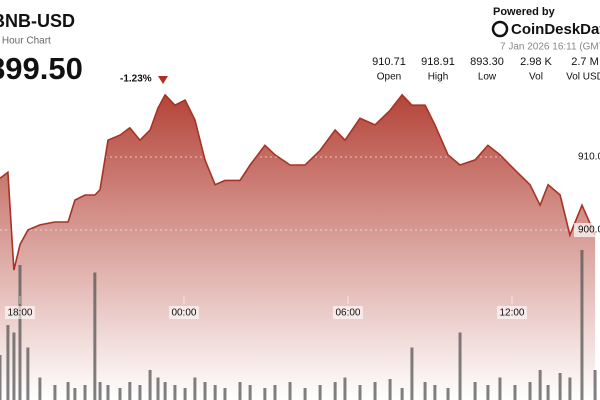  I want to click on price: 899.50, so click(41, 68).